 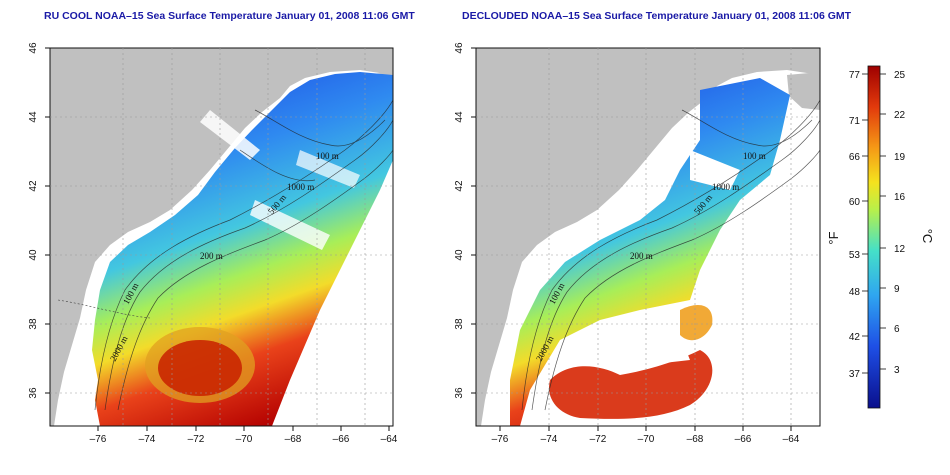 What do you see at coordinates (754, 156) in the screenshot?
I see `right-contour-label: 100 m` at bounding box center [754, 156].